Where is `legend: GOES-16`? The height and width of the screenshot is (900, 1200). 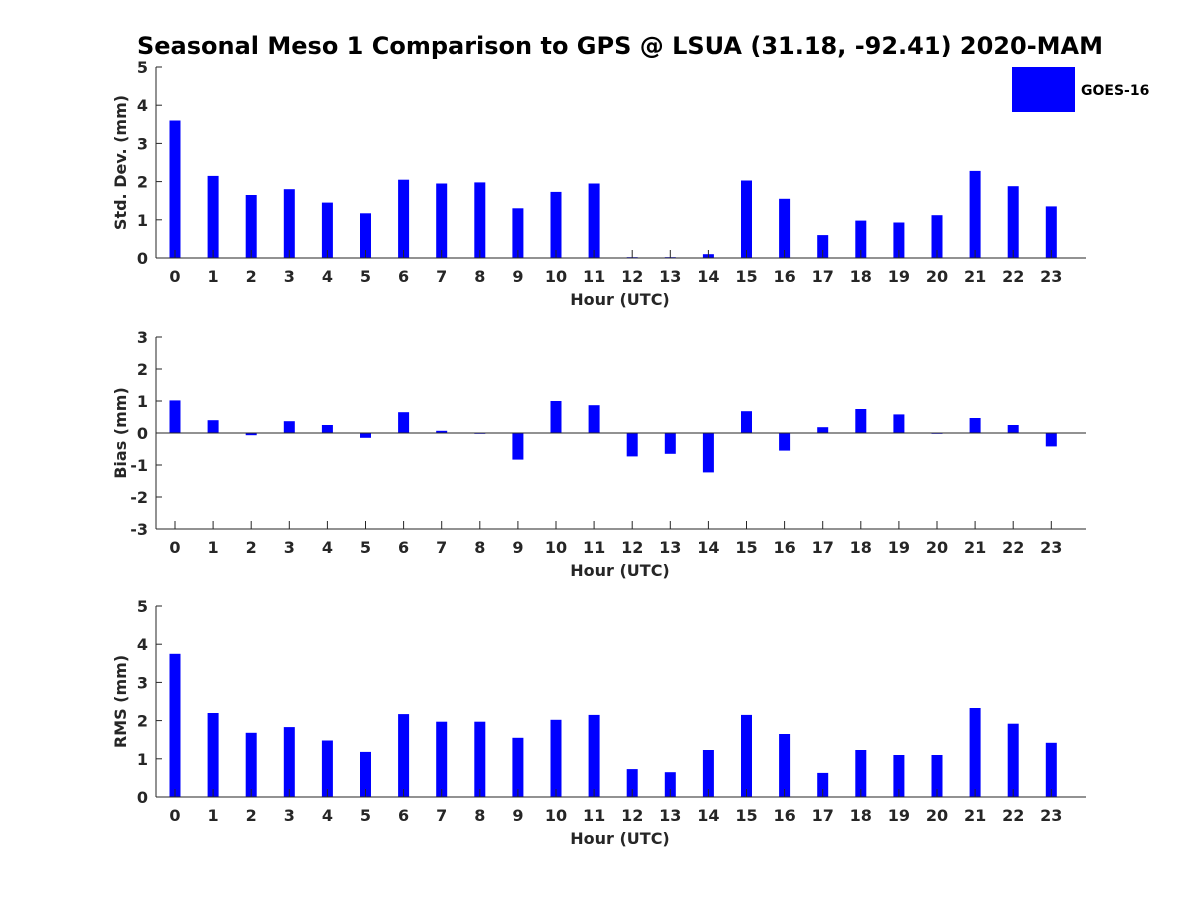
legend: GOES-16 is located at coordinates (1080, 89).